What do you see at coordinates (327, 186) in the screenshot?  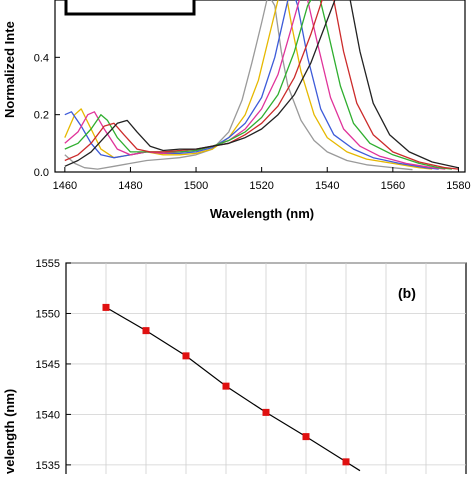 I see `x-tick-label: 1540` at bounding box center [327, 186].